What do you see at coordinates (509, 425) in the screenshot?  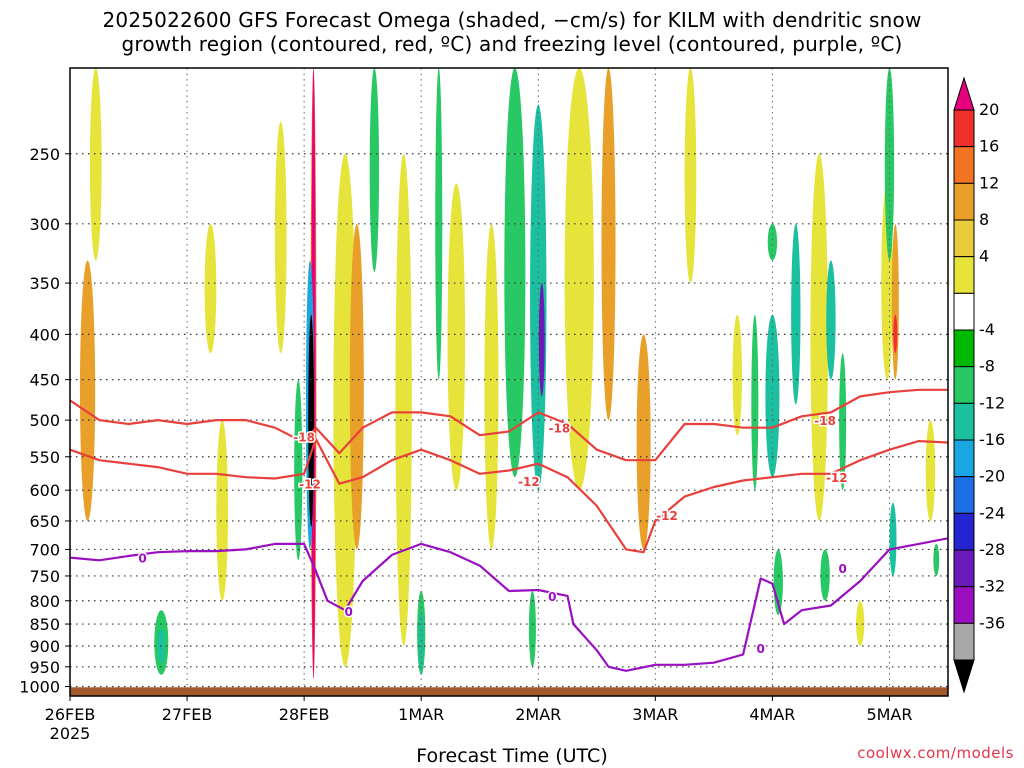 I see `contour-minus18` at bounding box center [509, 425].